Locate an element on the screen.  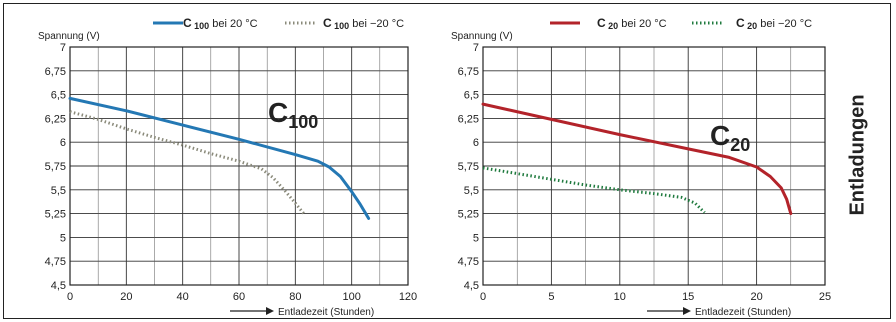
x-tick-label: 100 is located at coordinates (351, 297).